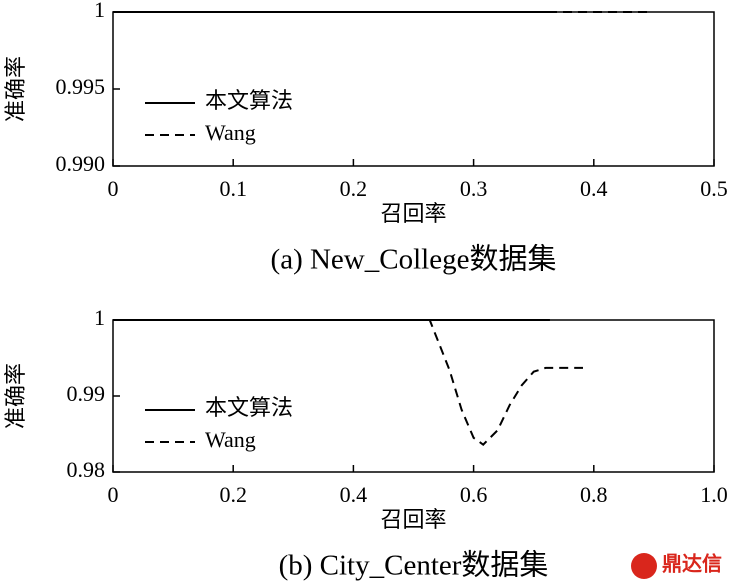 This screenshot has width=733, height=588. What do you see at coordinates (86, 393) in the screenshot?
I see `y-tick-label: 0.99` at bounding box center [86, 393].